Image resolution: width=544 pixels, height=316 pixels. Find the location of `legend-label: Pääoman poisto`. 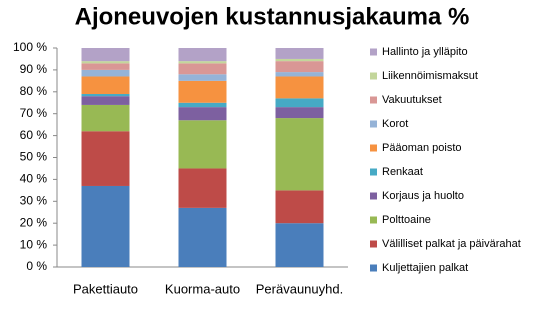

legend-label: Pääoman poisto is located at coordinates (422, 148).